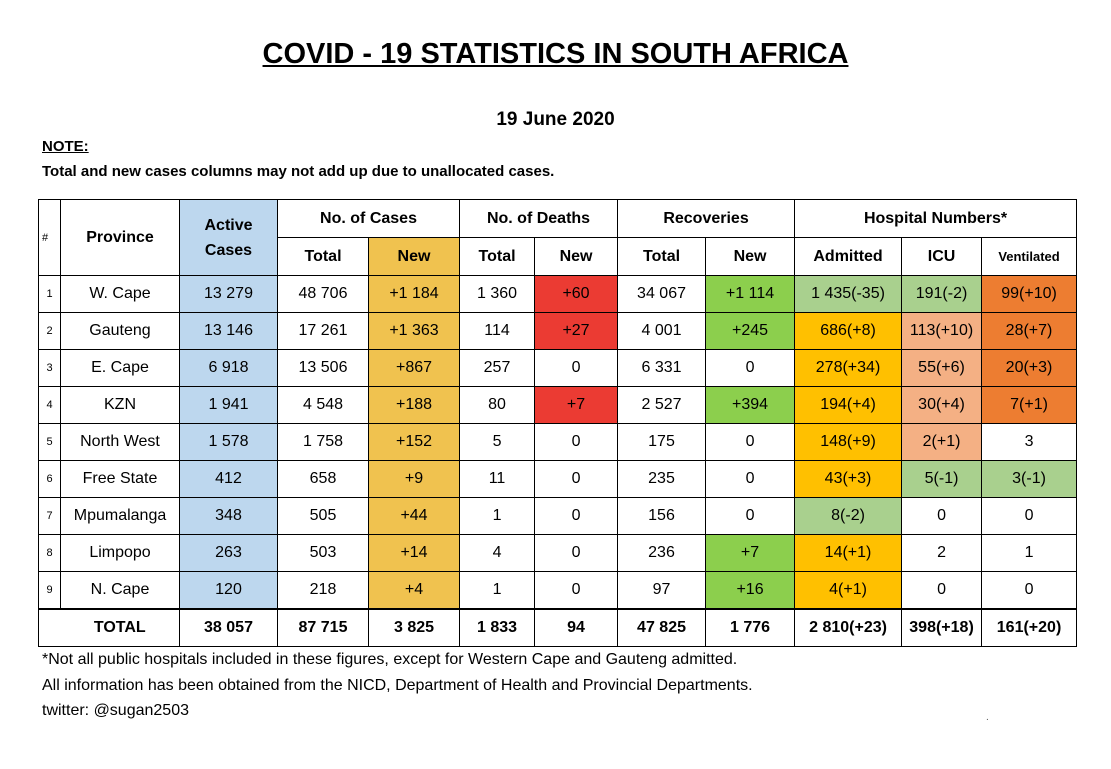 The image size is (1111, 769). I want to click on header-index: #, so click(49, 237).